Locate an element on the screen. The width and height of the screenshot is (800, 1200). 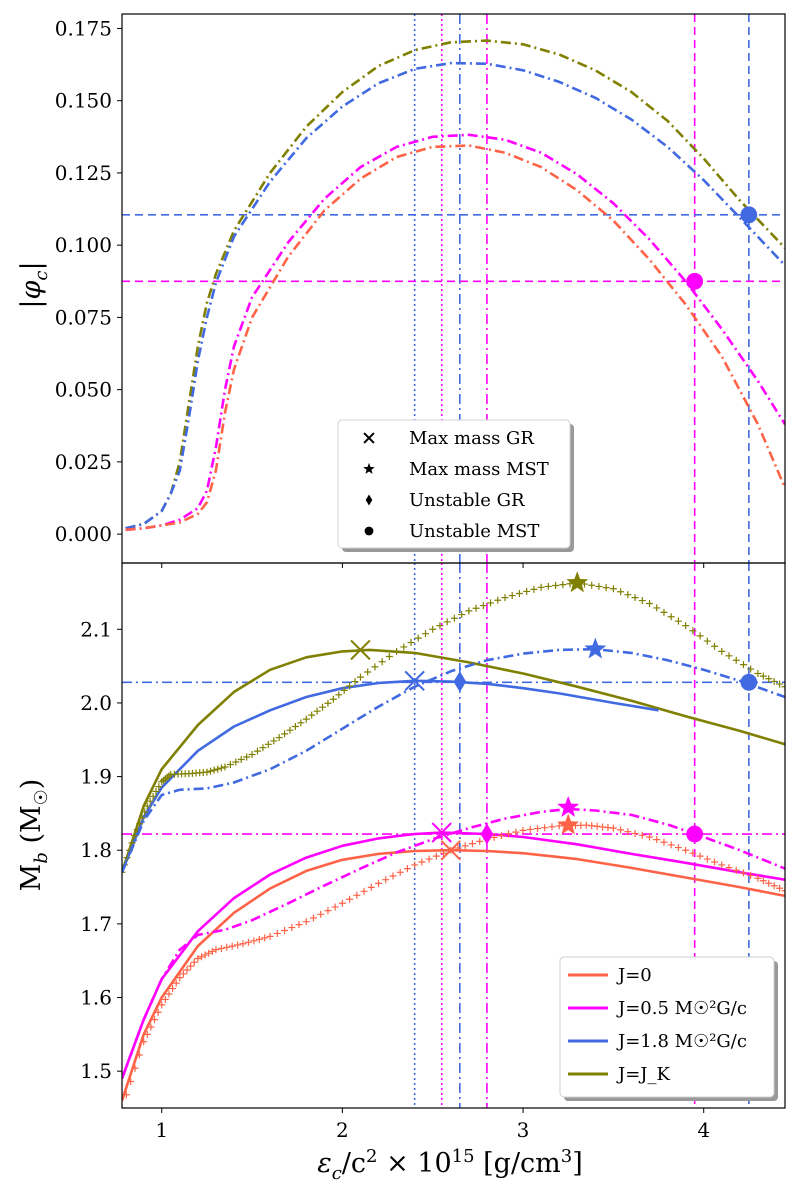
top-legend-box is located at coordinates (454, 484).